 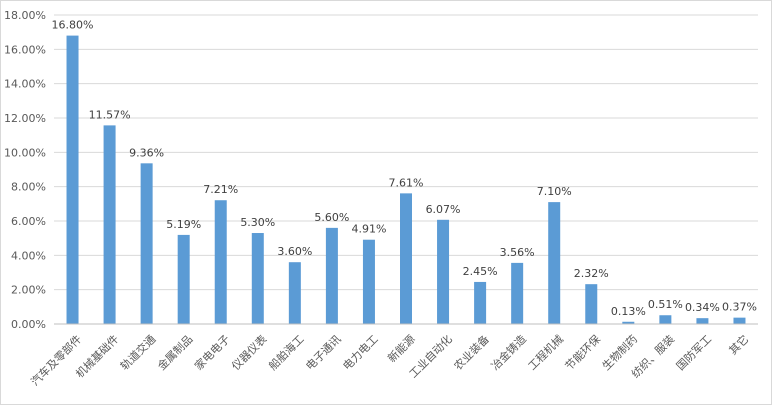 I want to click on data-label: 2.32%, so click(x=591, y=273).